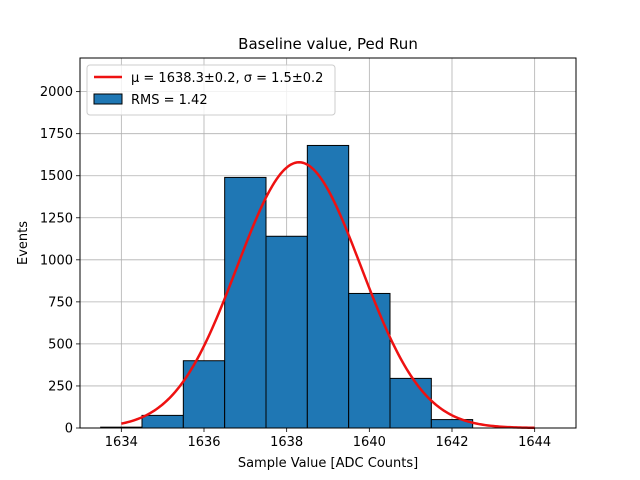 The width and height of the screenshot is (640, 480). Describe the element at coordinates (369, 442) in the screenshot. I see `x-tick-label: 1640` at that location.